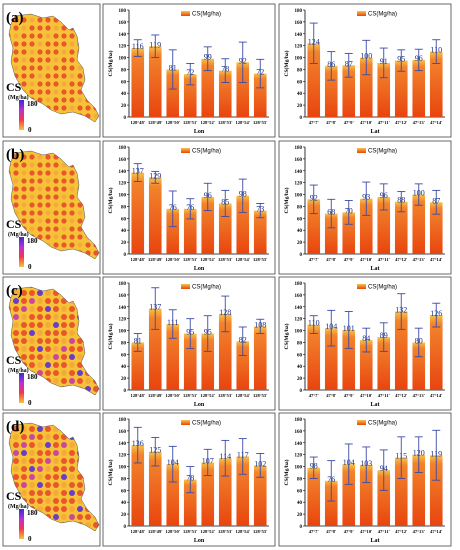 This screenshot has height=550, width=460. Describe the element at coordinates (207, 122) in the screenshot. I see `x-tick-label: 128°52'` at that location.